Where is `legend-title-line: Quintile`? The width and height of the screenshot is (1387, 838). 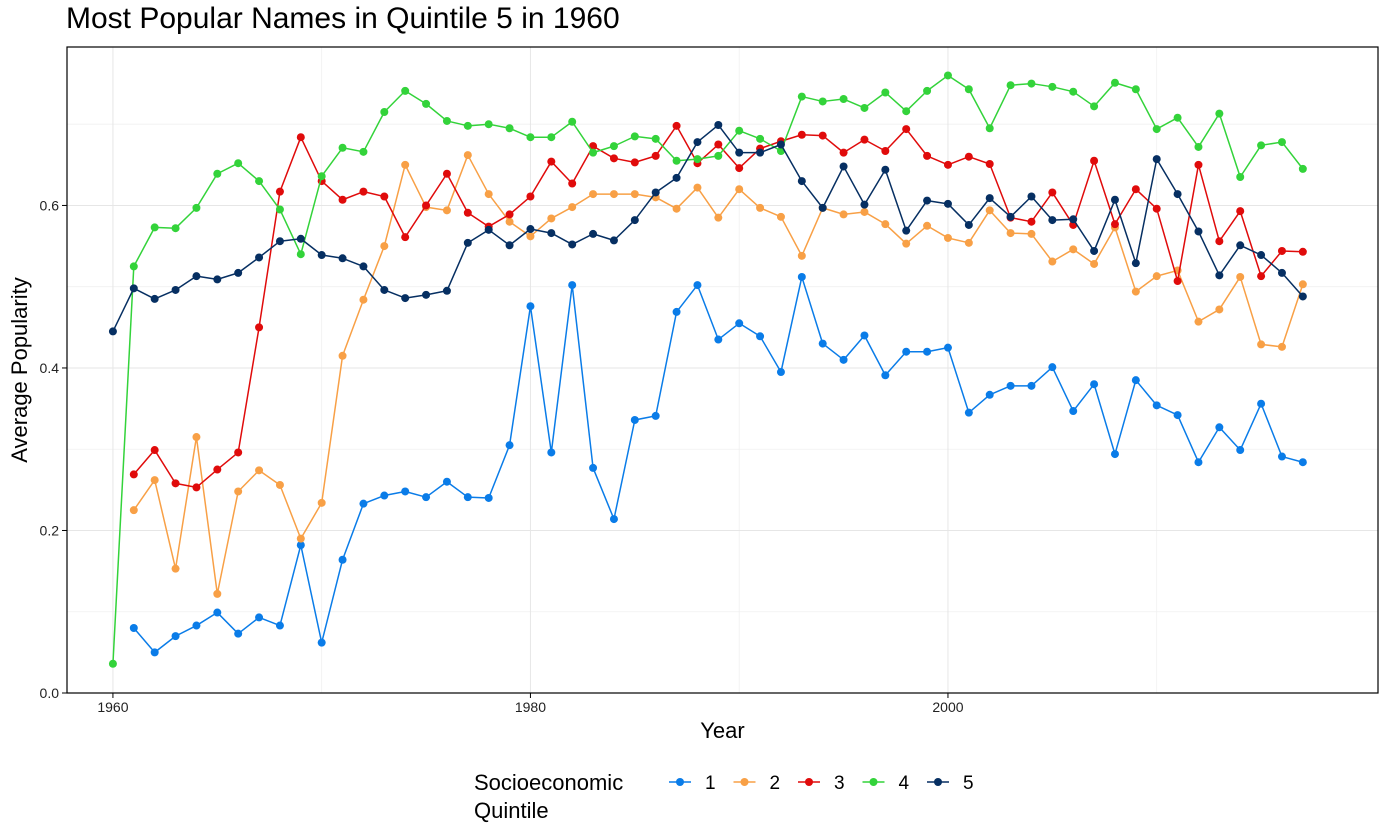
legend-title-line: Quintile is located at coordinates (511, 810).